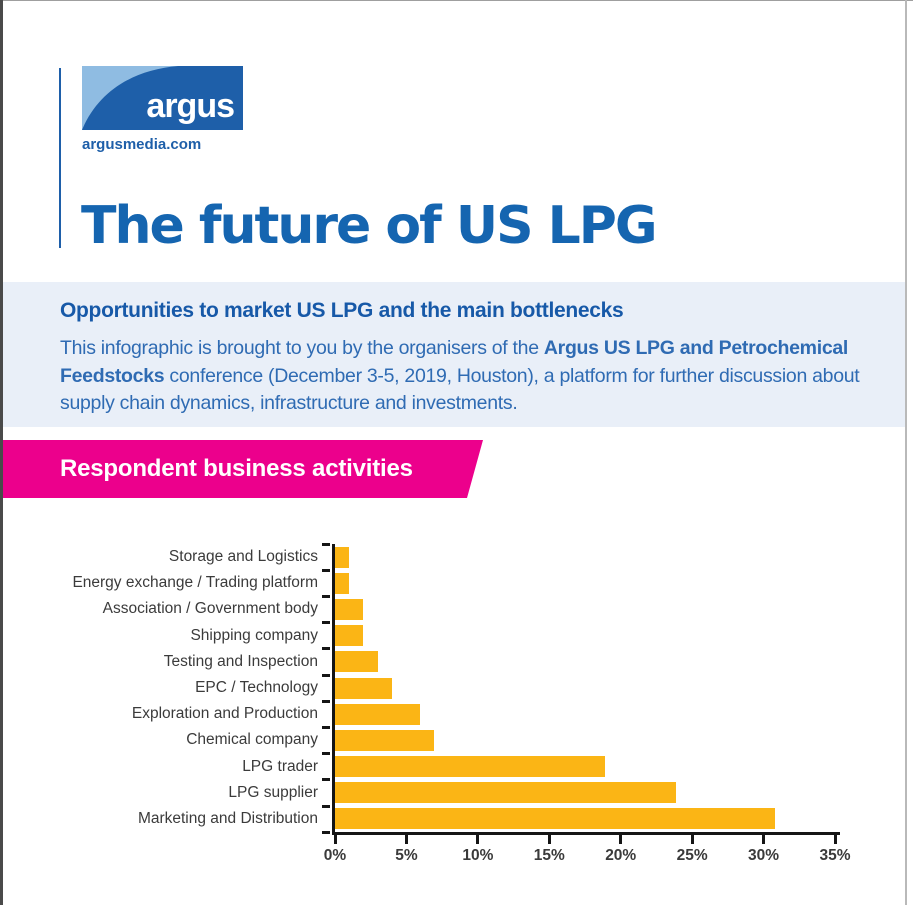  I want to click on bar-marketing-and-distribution, so click(555, 819).